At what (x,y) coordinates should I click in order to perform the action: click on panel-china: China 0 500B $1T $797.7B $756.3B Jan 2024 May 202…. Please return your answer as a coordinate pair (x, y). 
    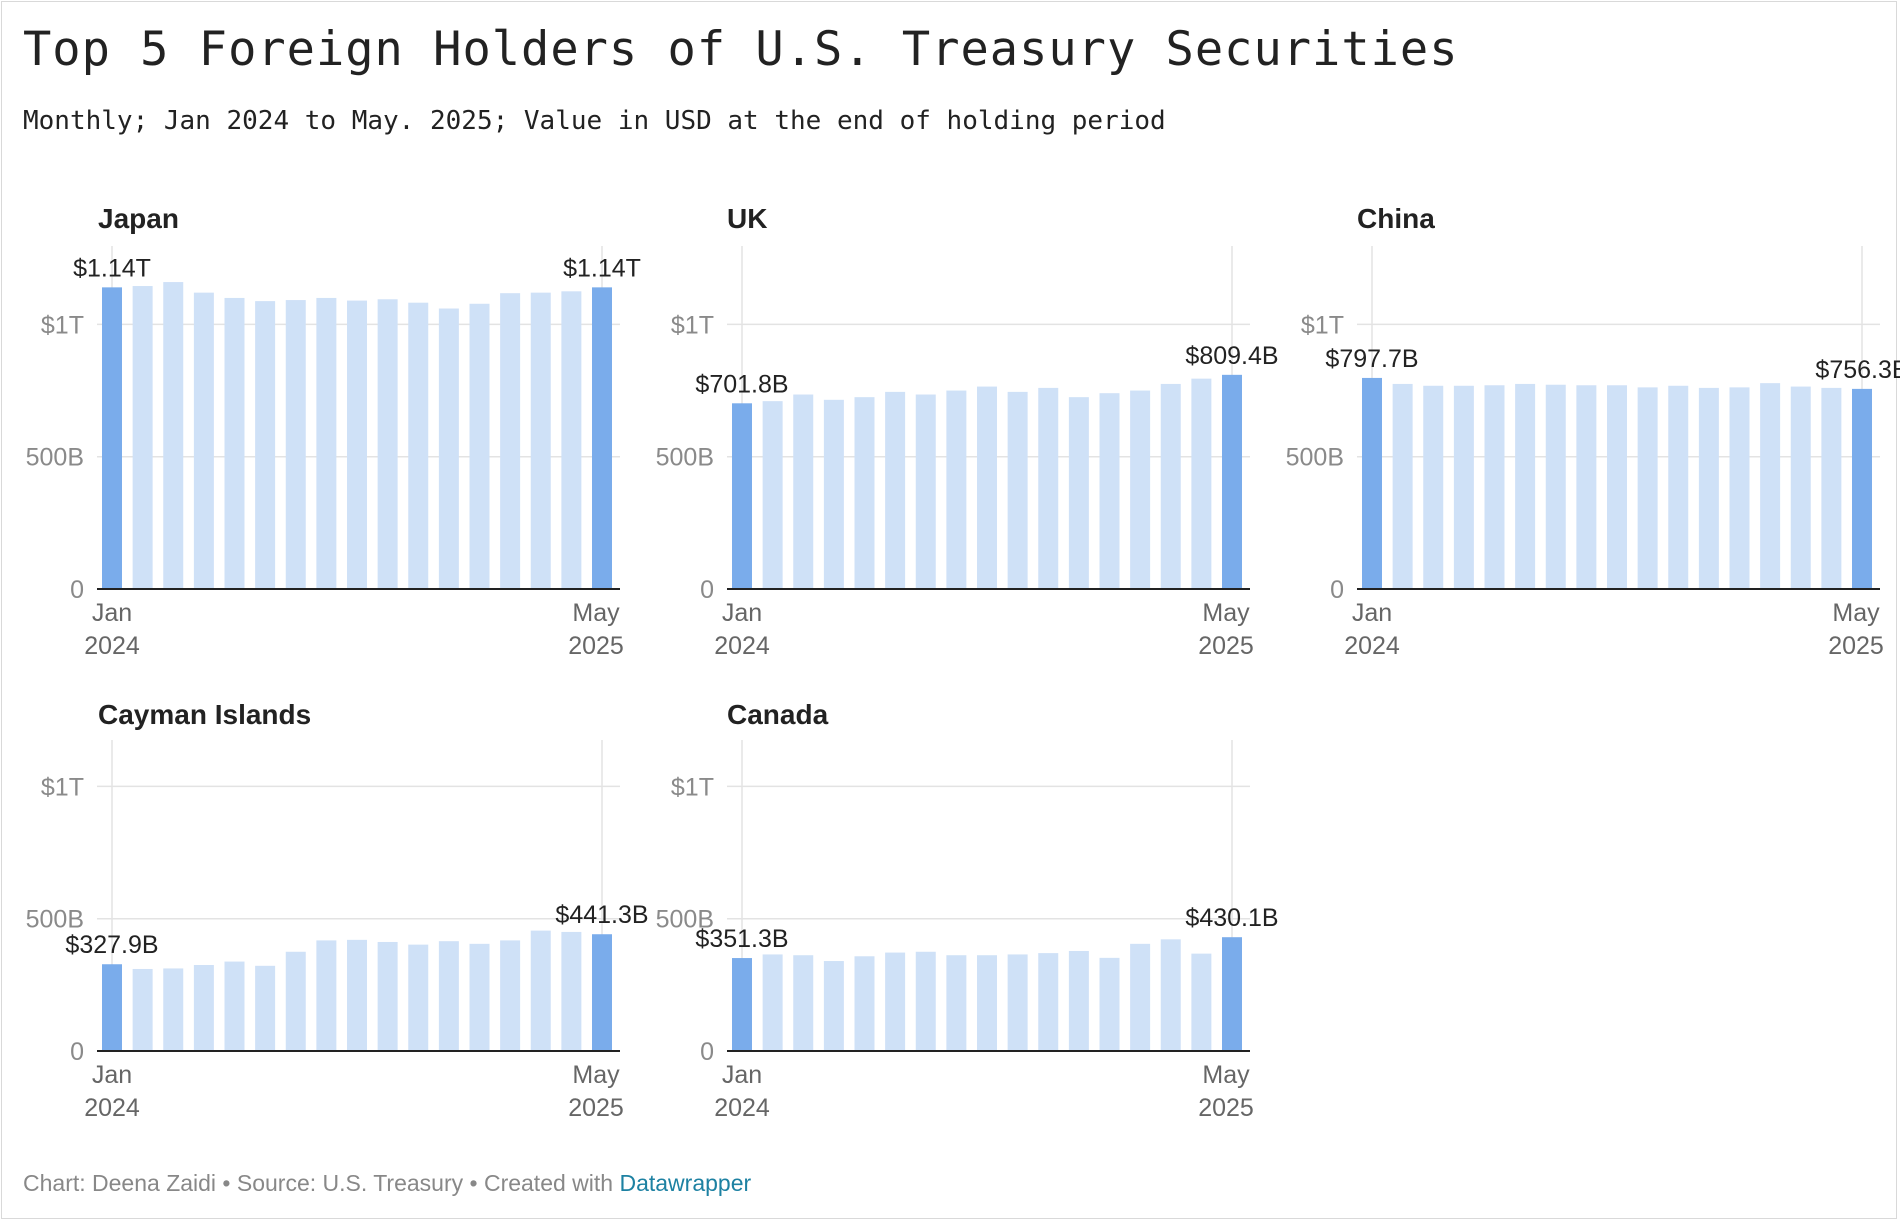
    Looking at the image, I should click on (1593, 431).